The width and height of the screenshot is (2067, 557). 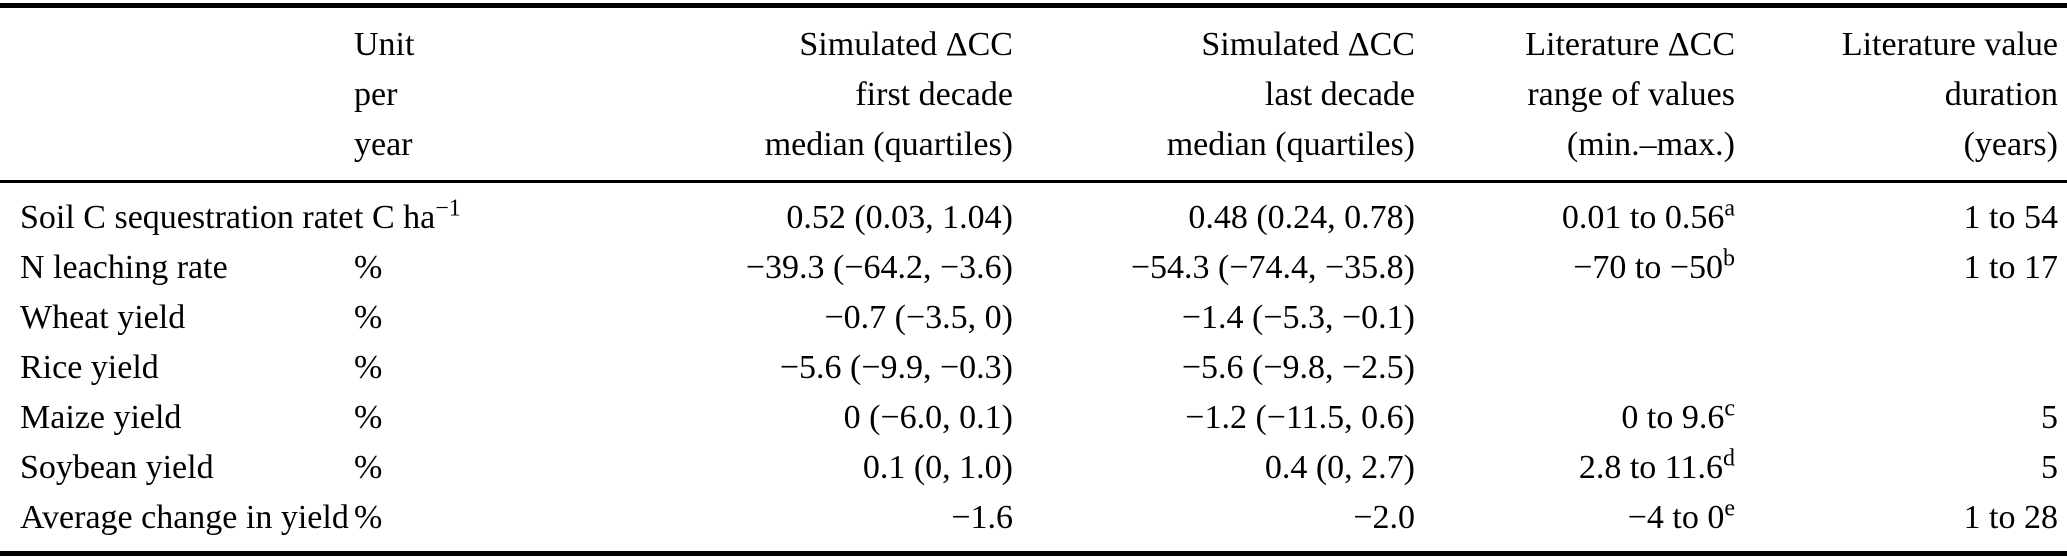 What do you see at coordinates (1339, 467) in the screenshot?
I see `last-decade-cell: 0.4 (0, 2.7)` at bounding box center [1339, 467].